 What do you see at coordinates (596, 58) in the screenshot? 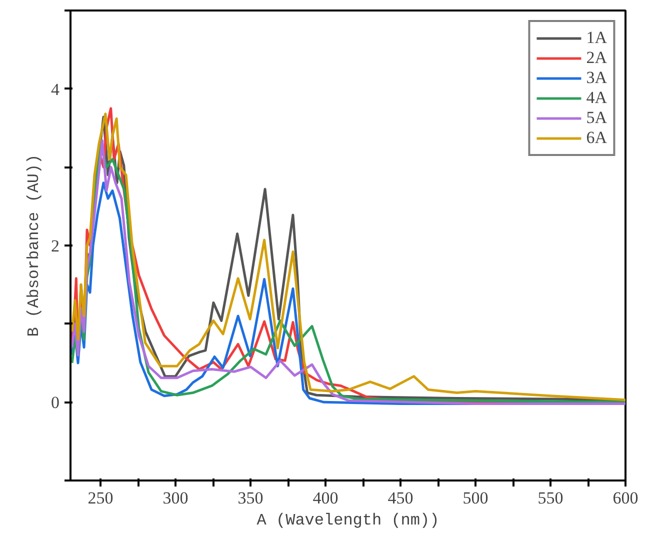
I see `legend-label: 2A` at bounding box center [596, 58].